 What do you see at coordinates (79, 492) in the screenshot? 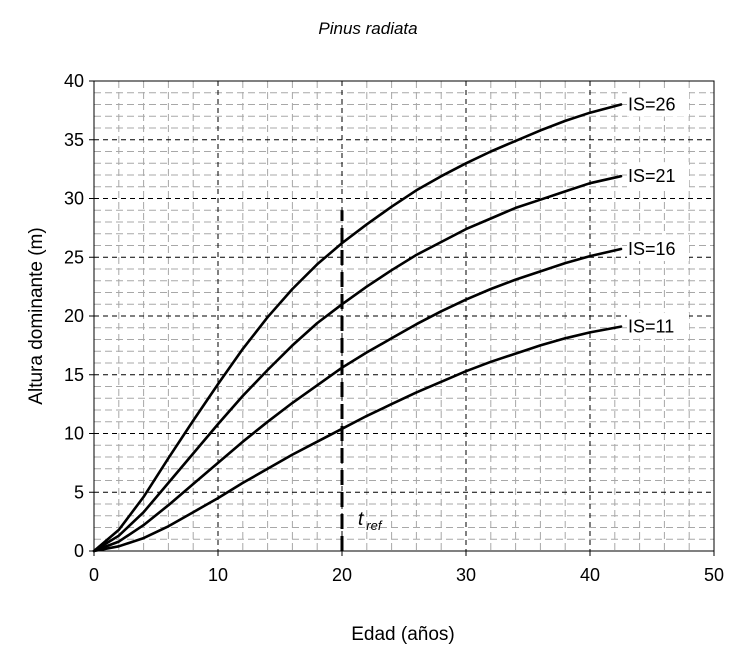
I see `y-tick-label: 5` at bounding box center [79, 492].